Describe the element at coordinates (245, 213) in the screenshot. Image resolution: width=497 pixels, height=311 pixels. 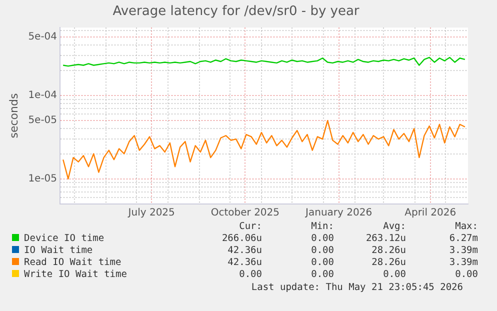
I see `x-tick-label: October 2025` at that location.